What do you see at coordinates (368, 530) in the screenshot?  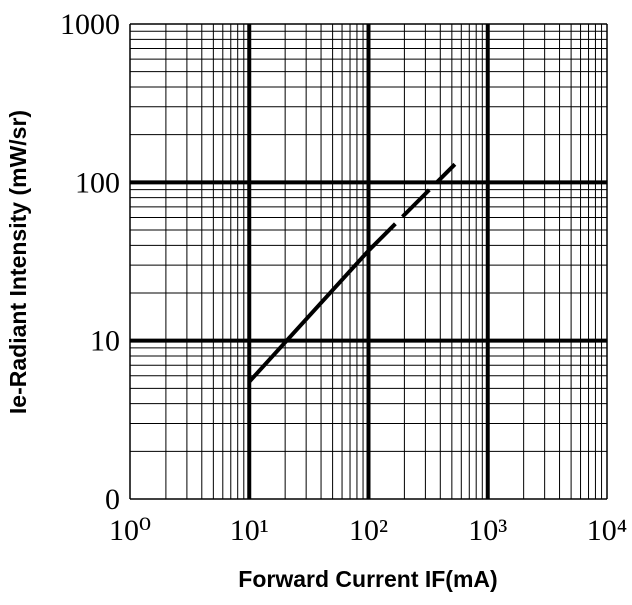 I see `x-tick-label: 10²` at bounding box center [368, 530].